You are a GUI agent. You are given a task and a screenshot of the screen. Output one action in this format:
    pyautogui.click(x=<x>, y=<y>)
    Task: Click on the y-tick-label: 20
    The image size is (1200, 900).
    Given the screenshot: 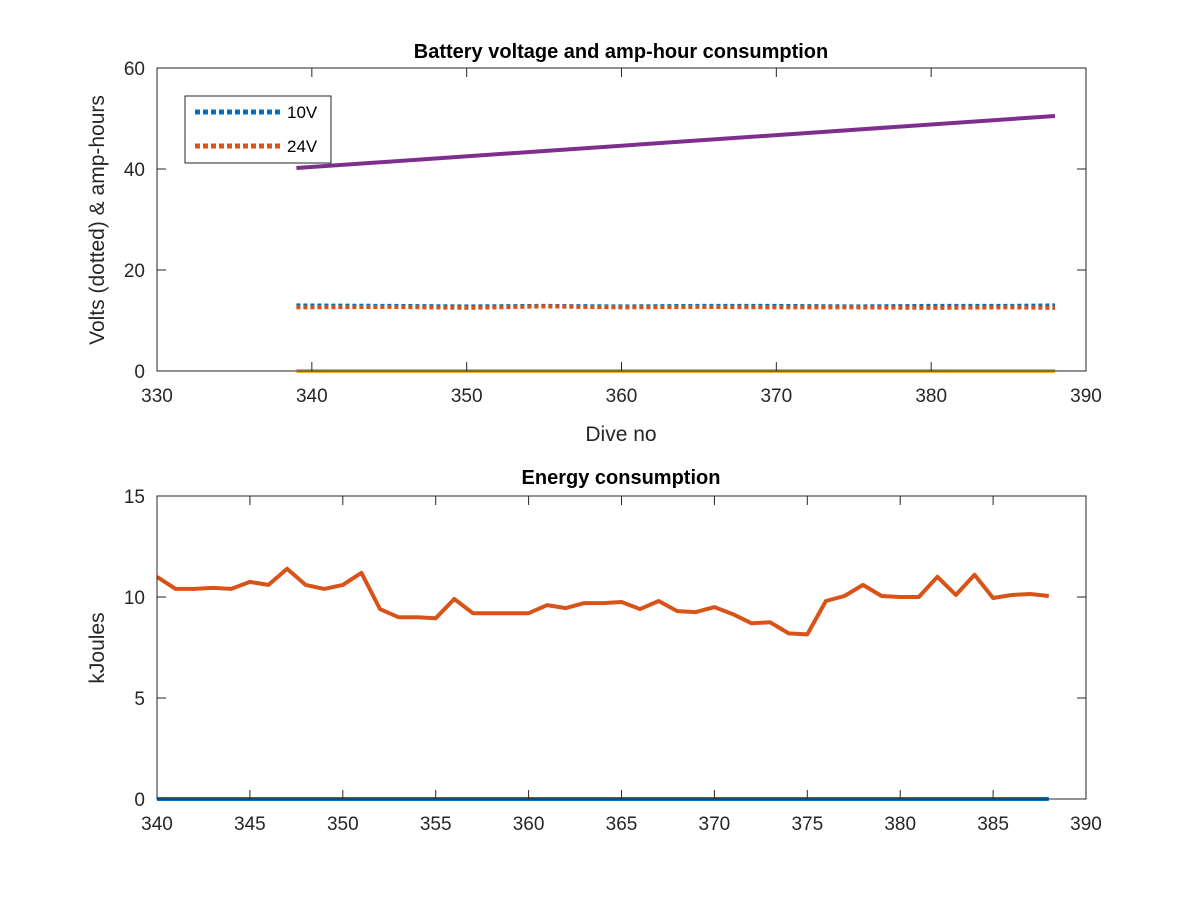 What is the action you would take?
    pyautogui.click(x=134, y=271)
    